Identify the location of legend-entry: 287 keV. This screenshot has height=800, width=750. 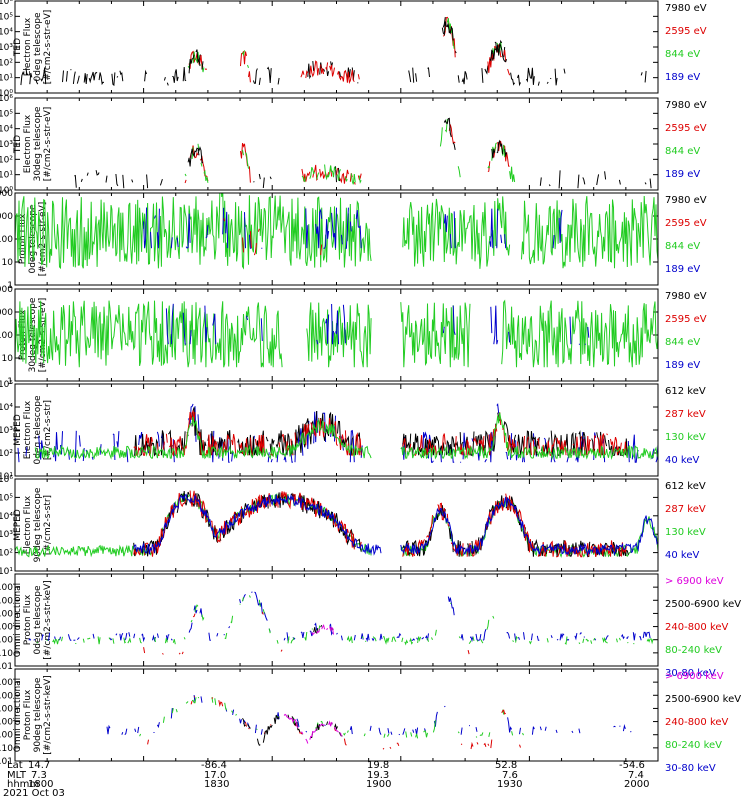
(685, 414).